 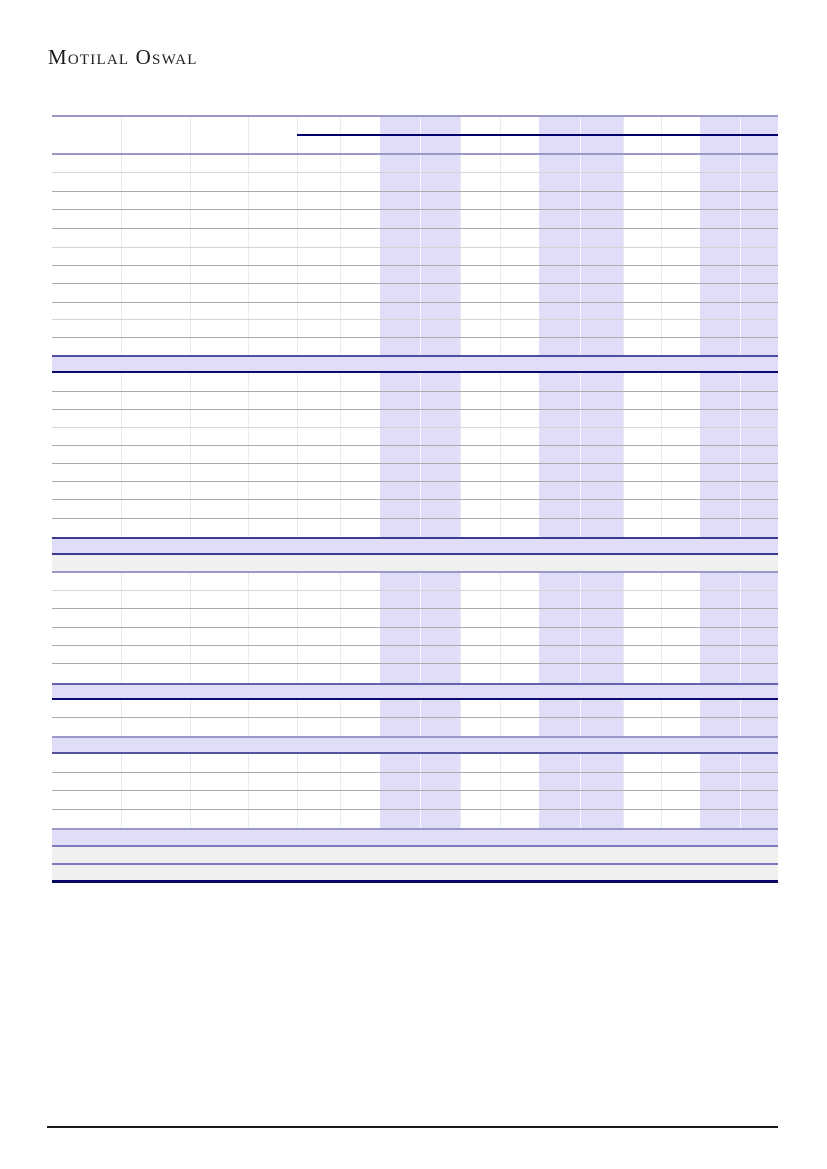 What do you see at coordinates (412, 1127) in the screenshot?
I see `footer-rule` at bounding box center [412, 1127].